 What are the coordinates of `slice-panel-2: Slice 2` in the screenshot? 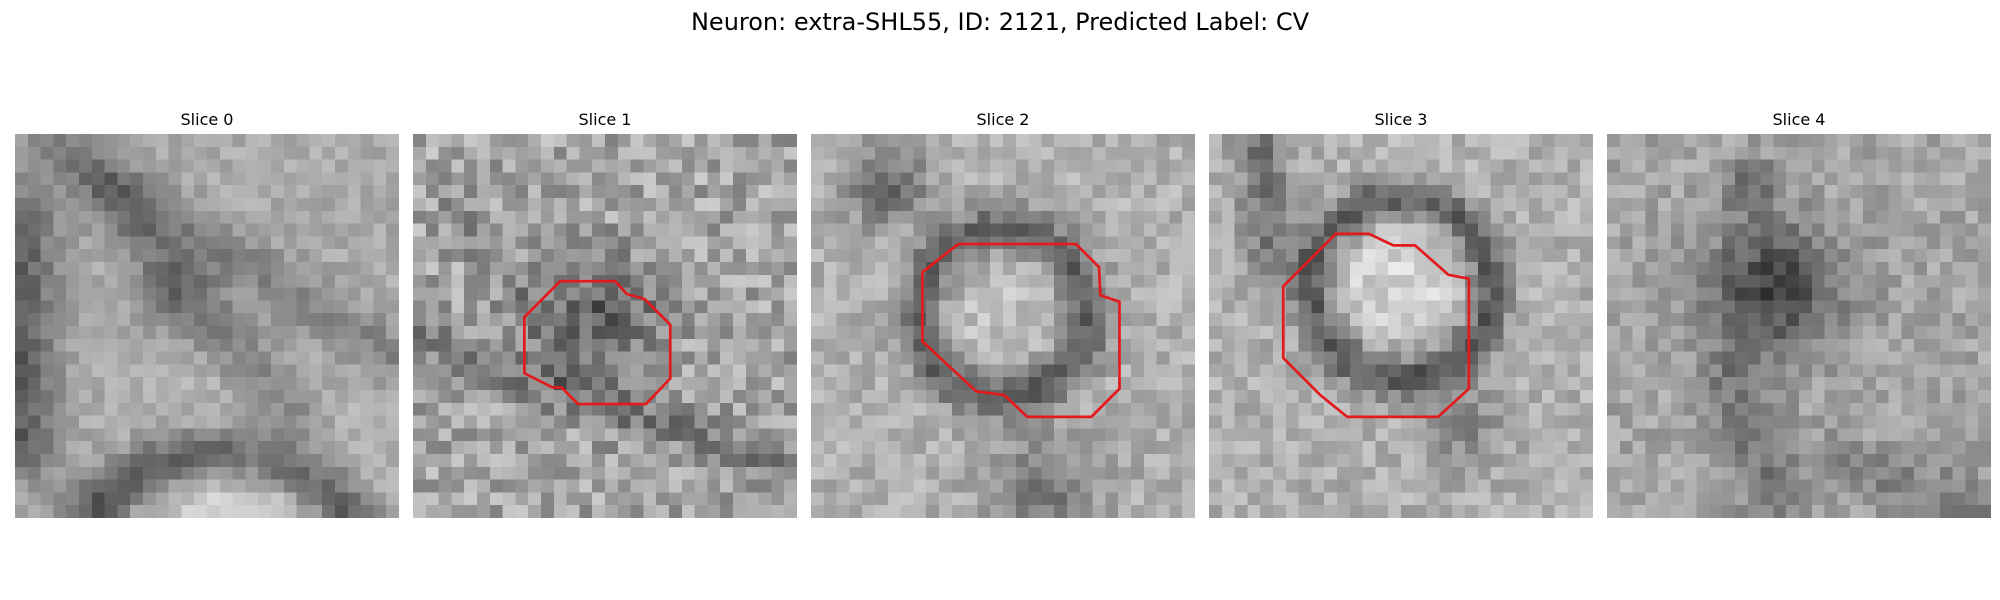 It's located at (1003, 316).